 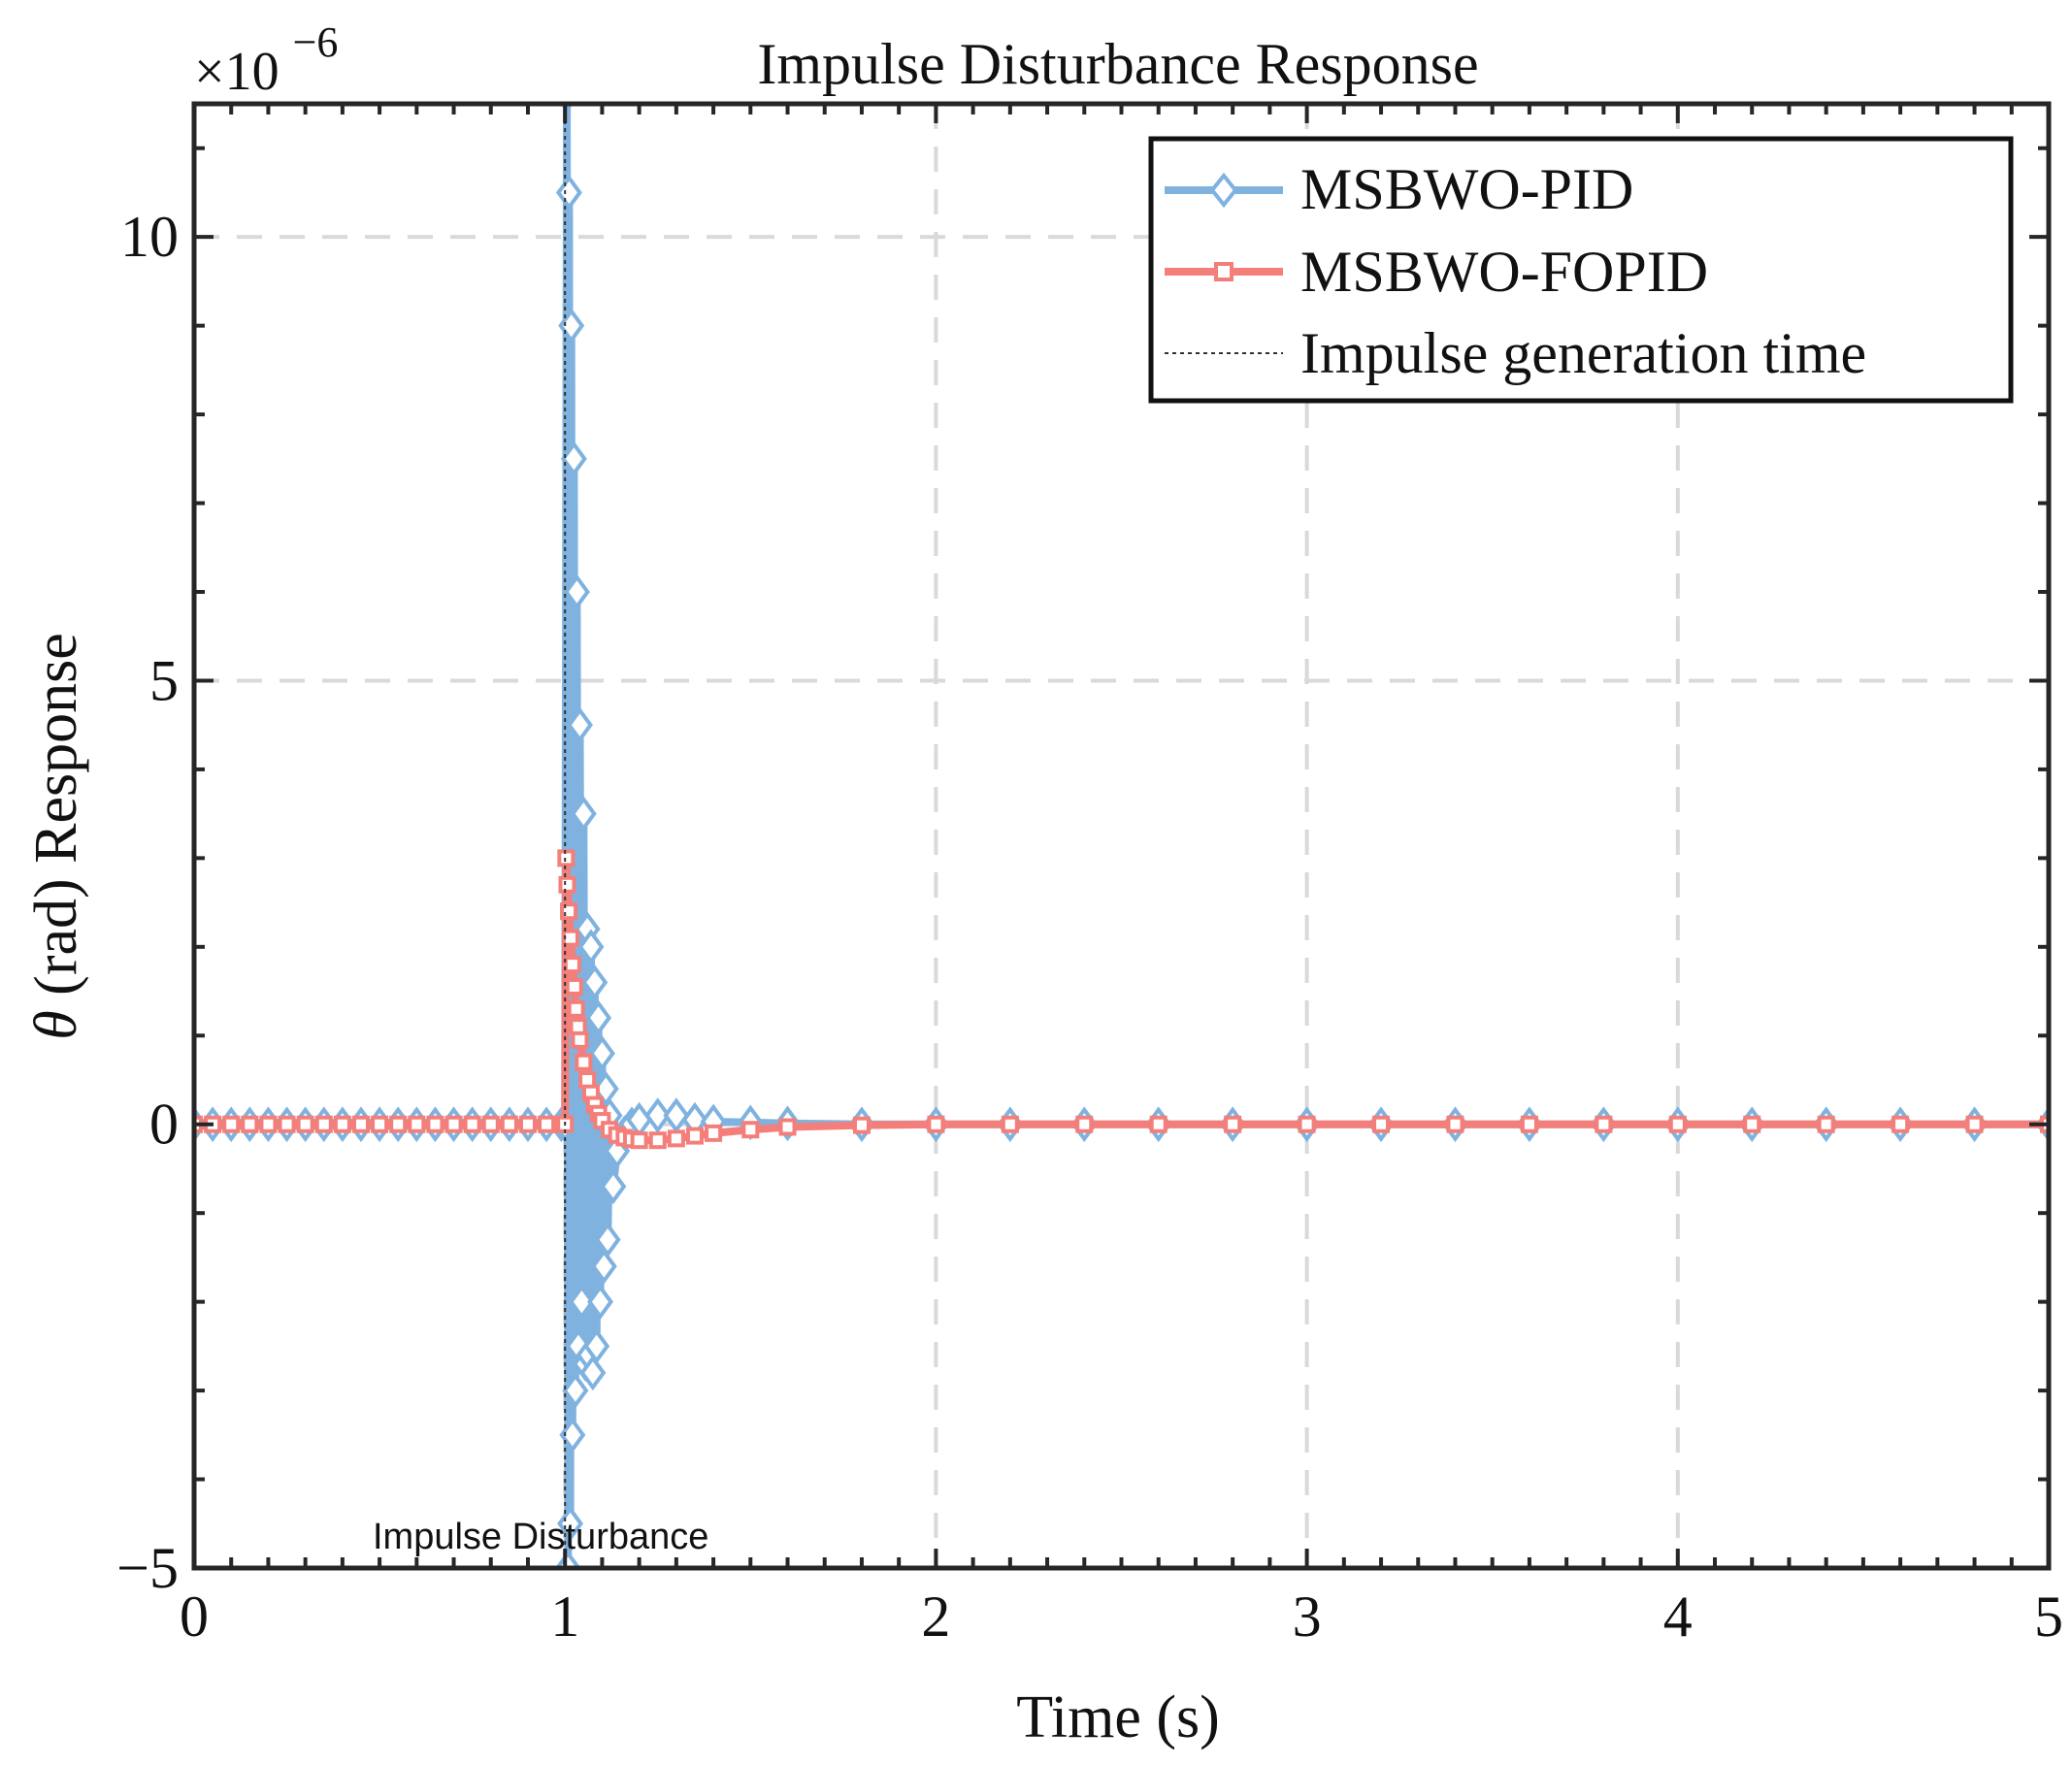 What do you see at coordinates (936, 1617) in the screenshot?
I see `x-tick-label: 2` at bounding box center [936, 1617].